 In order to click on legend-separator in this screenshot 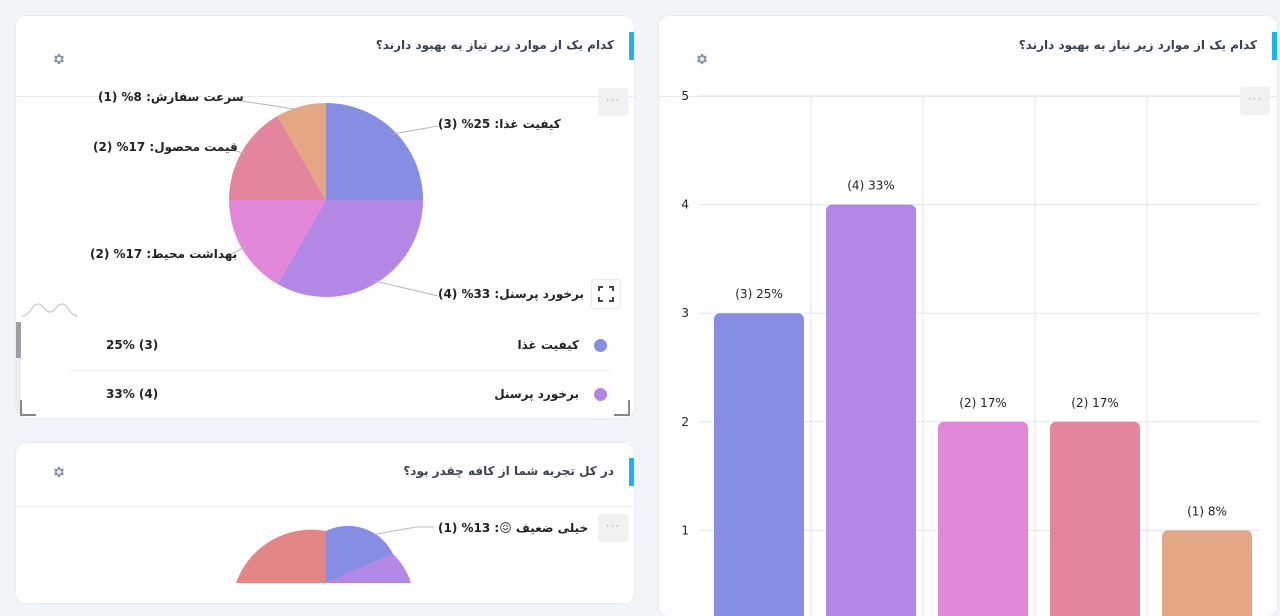, I will do `click(340, 370)`.